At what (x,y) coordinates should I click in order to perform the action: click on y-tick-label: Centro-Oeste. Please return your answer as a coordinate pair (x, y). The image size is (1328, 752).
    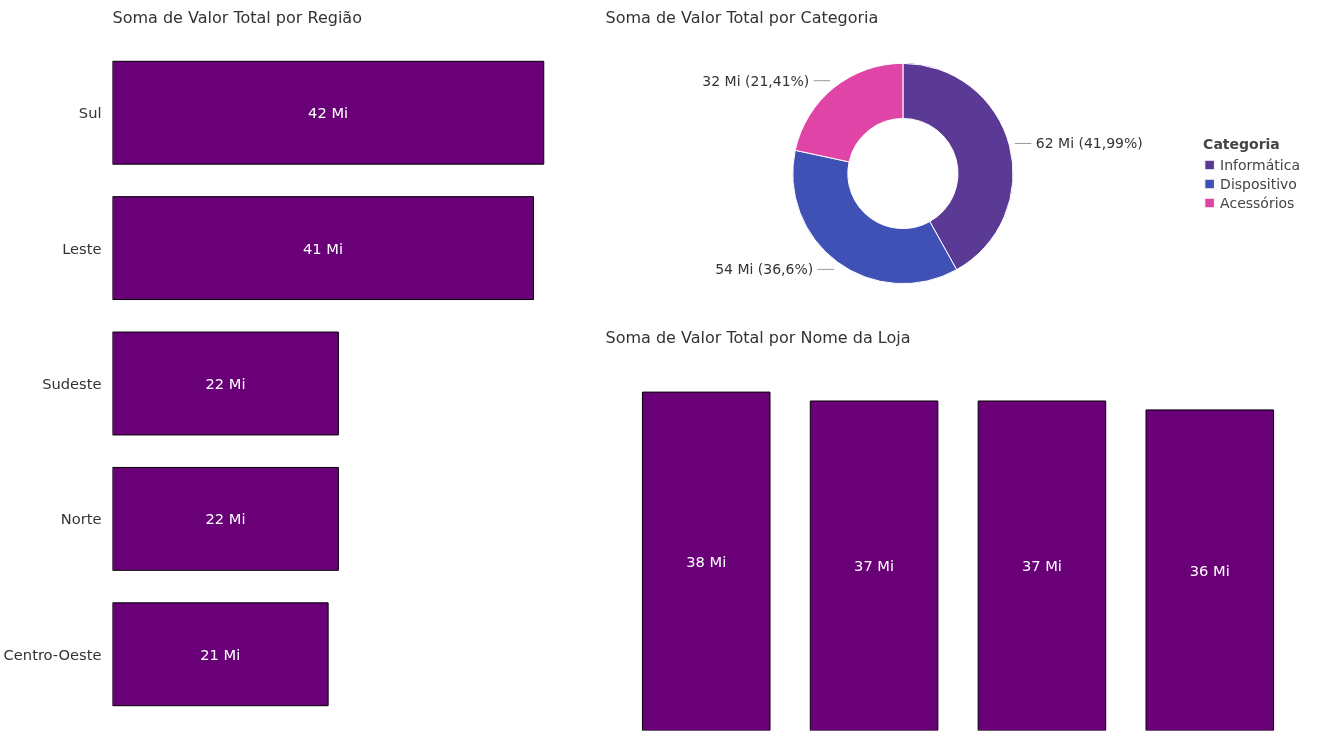
    Looking at the image, I should click on (52, 654).